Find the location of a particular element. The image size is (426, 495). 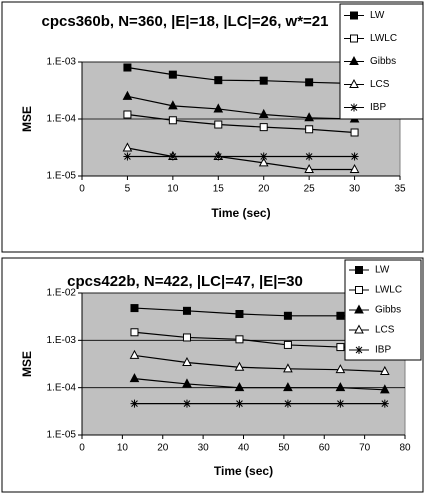

x-tick-label: 35 is located at coordinates (400, 189).